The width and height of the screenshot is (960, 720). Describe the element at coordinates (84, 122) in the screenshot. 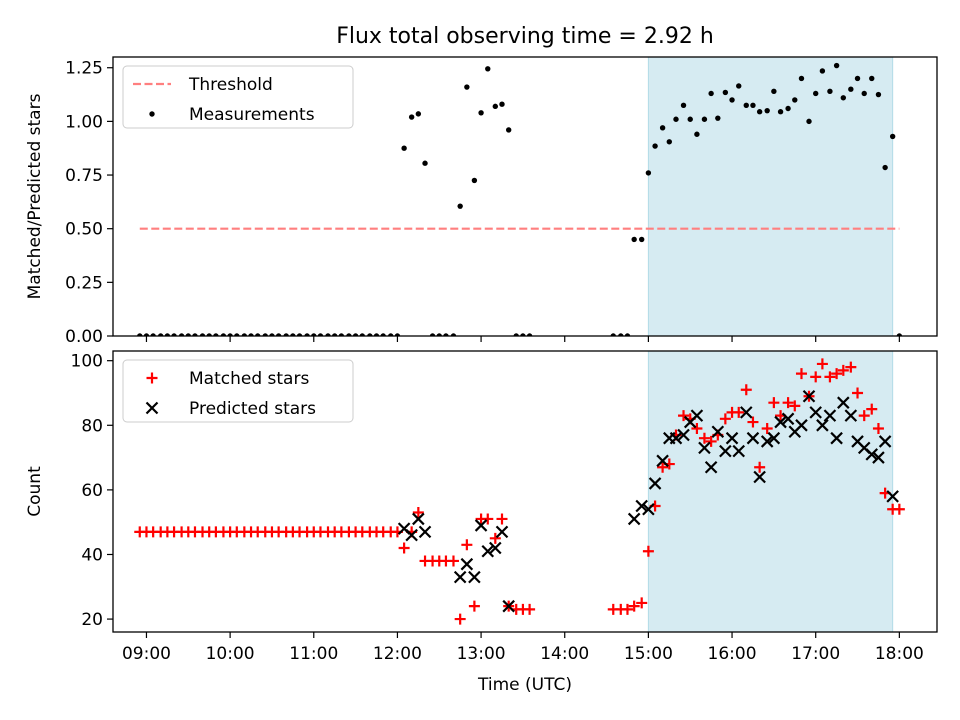

I see `y-tick-label: 1.00` at that location.